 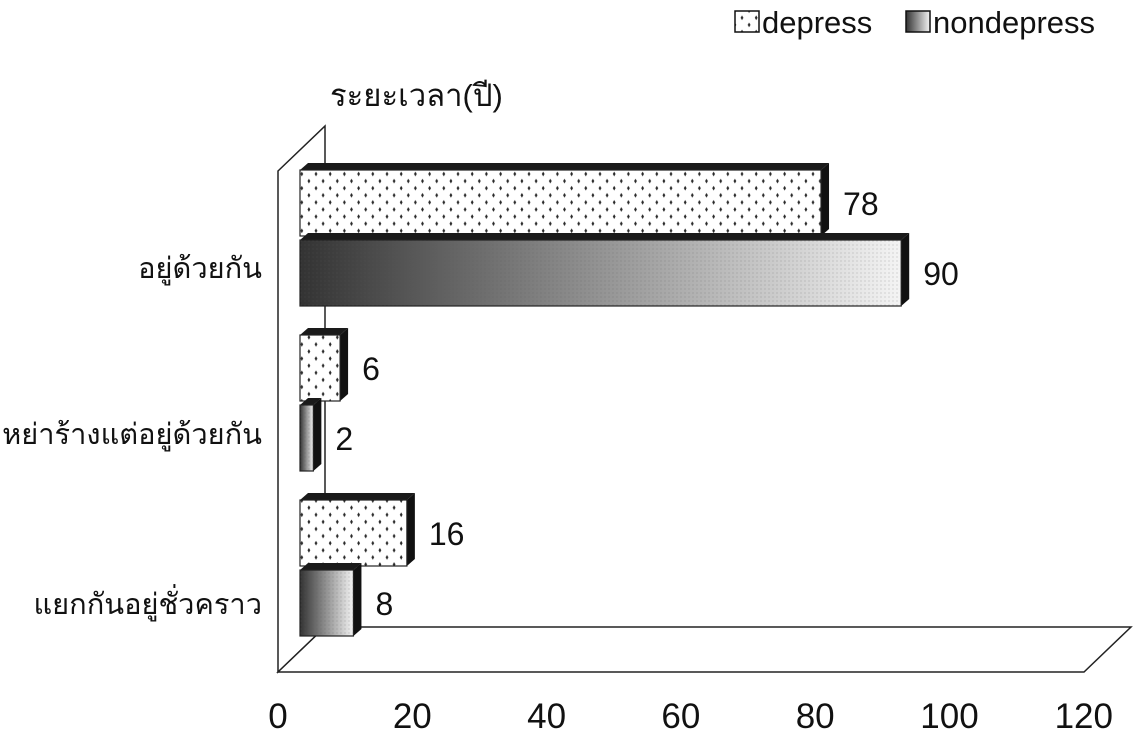 I want to click on x-tick-label-4: 80, so click(x=815, y=715).